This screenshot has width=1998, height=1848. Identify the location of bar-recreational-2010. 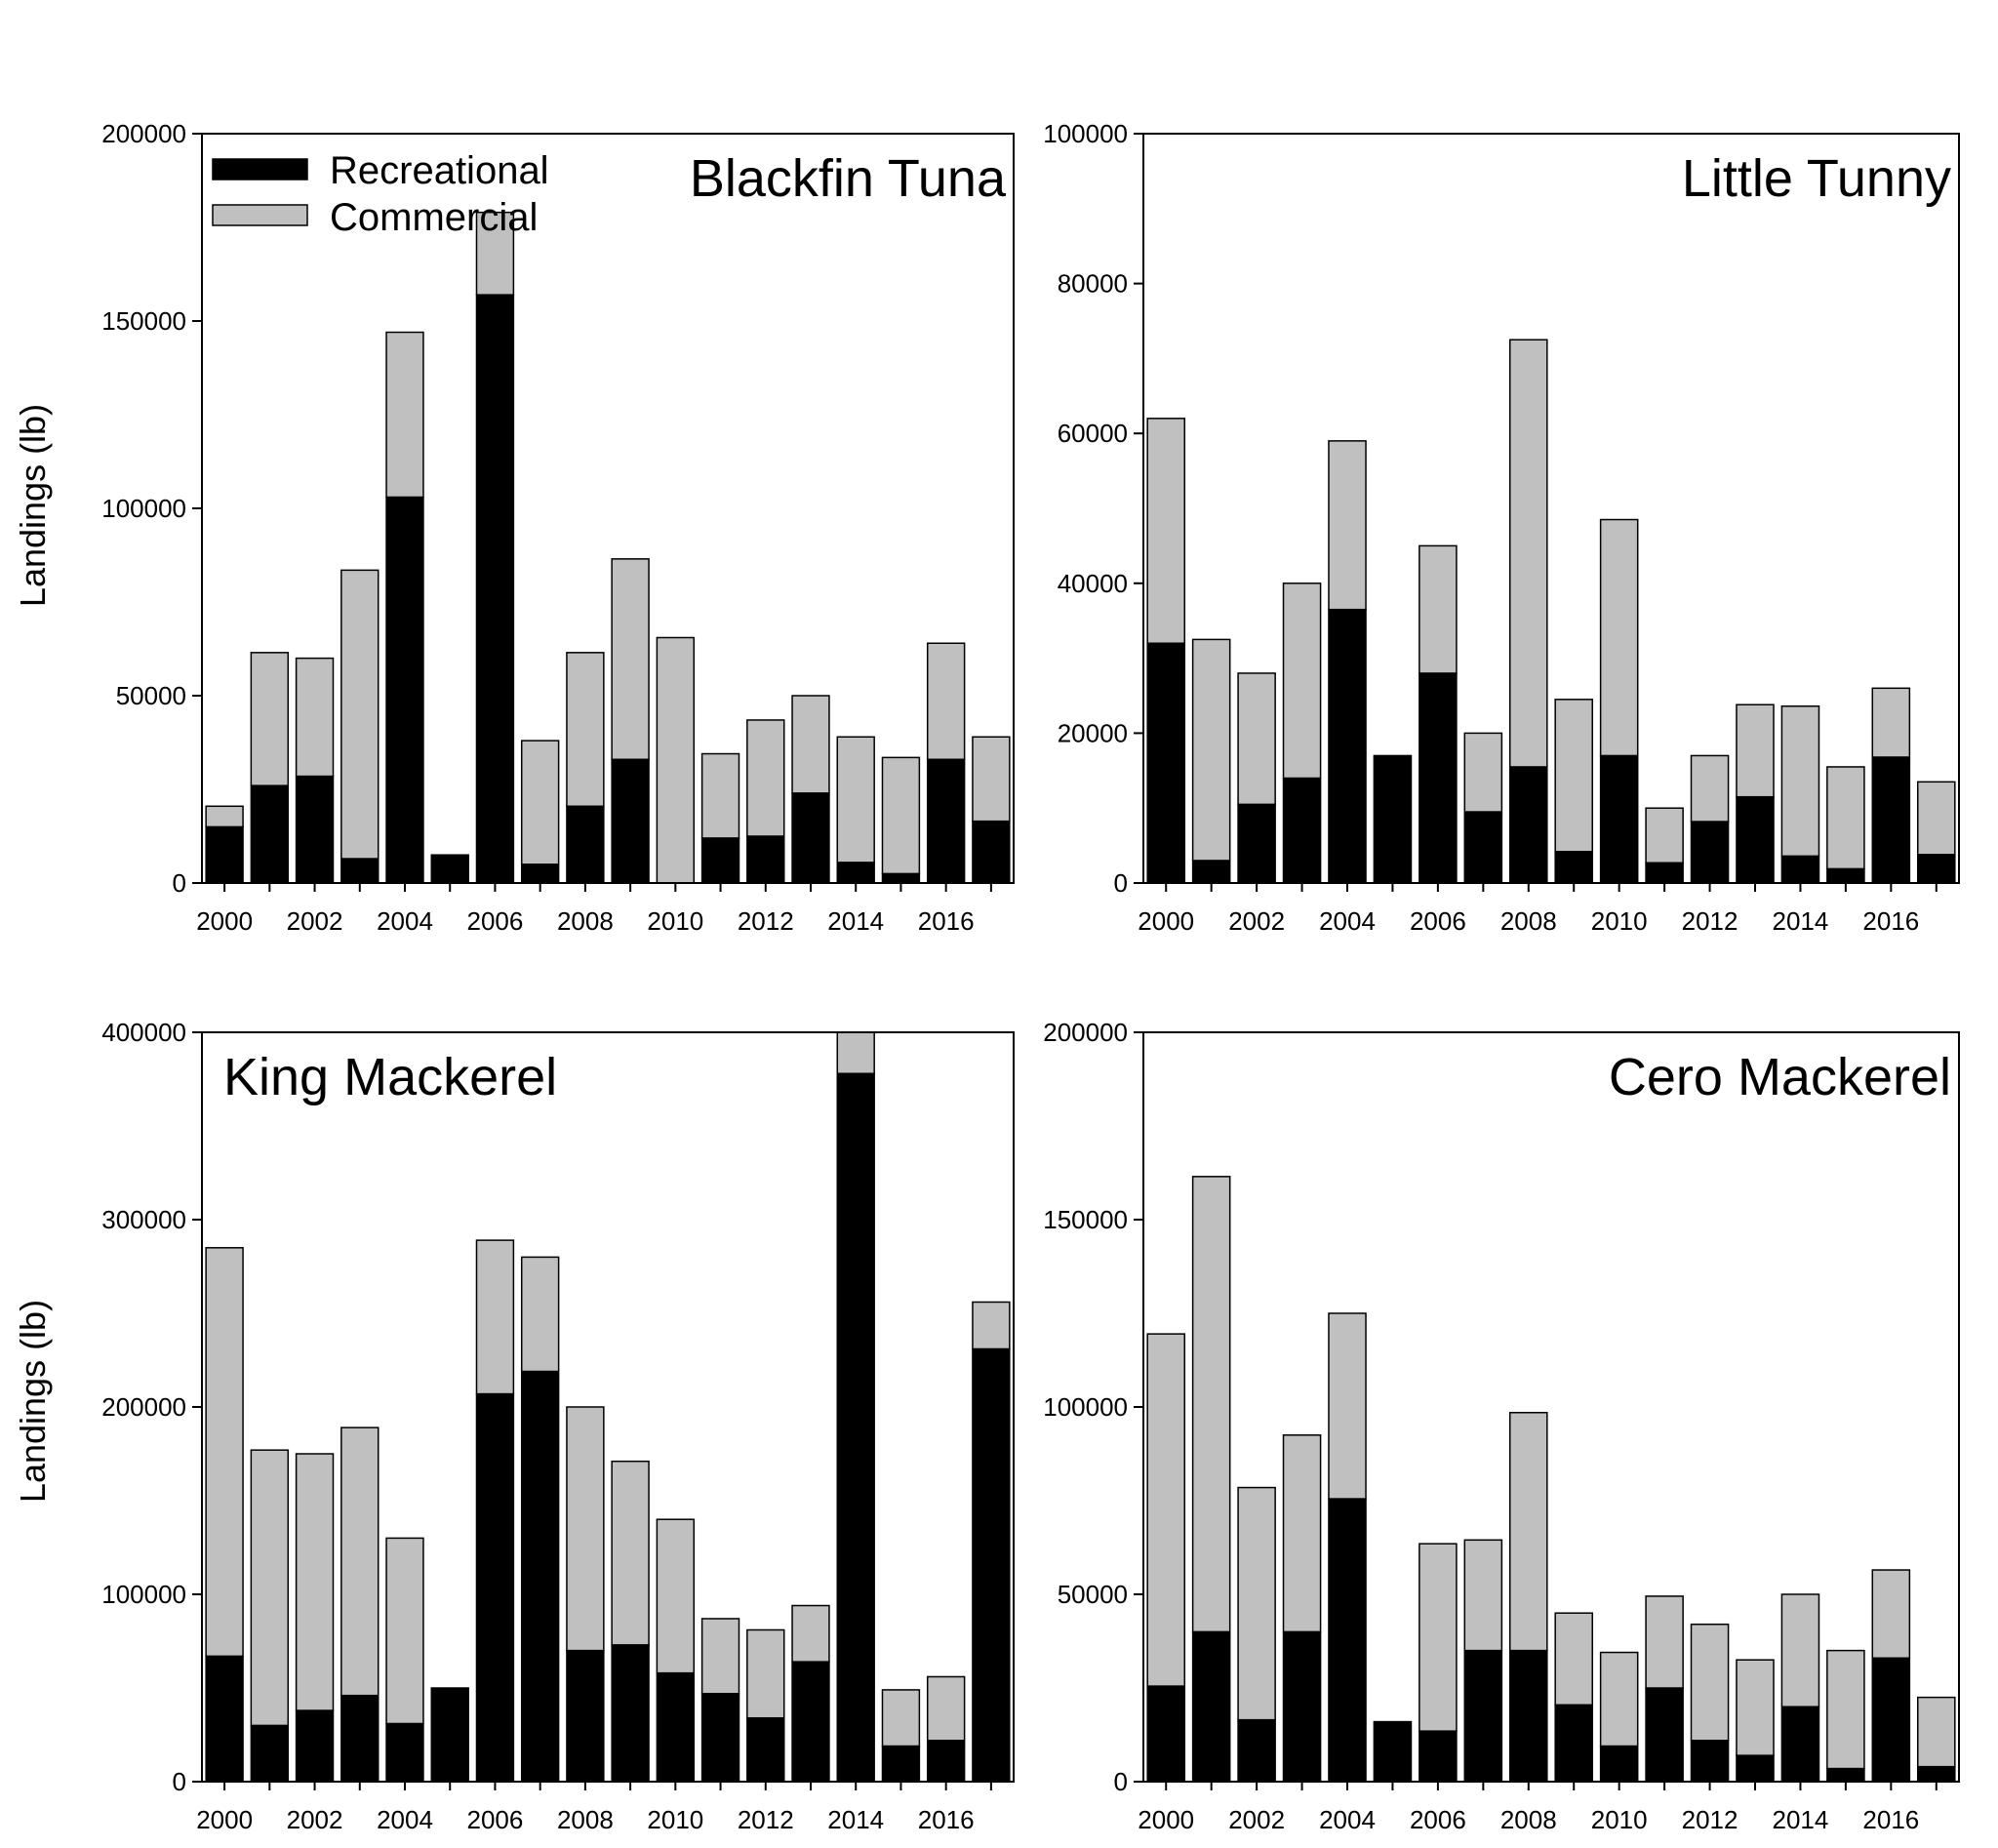
(1619, 1764).